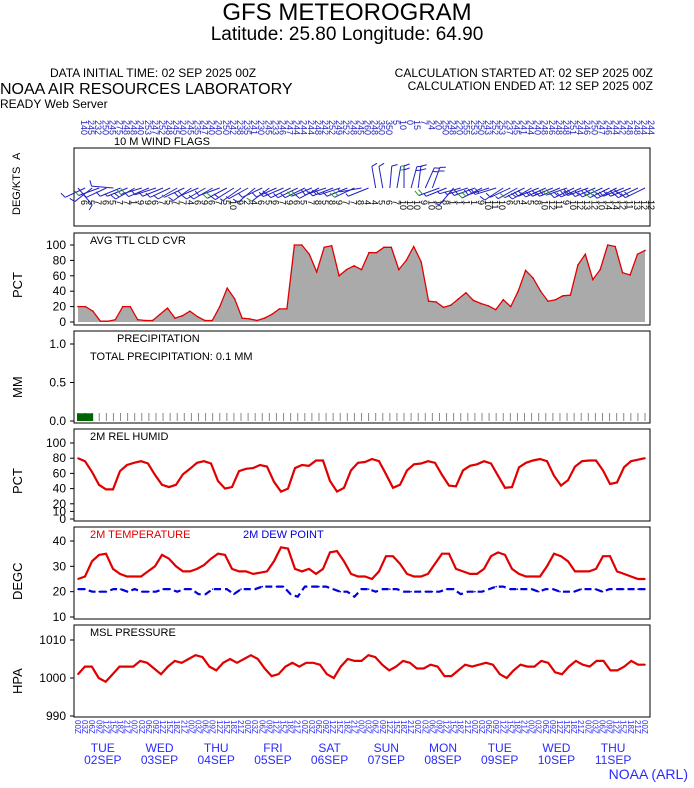 The height and width of the screenshot is (788, 694). I want to click on wind-direction-label: 275, so click(119, 127).